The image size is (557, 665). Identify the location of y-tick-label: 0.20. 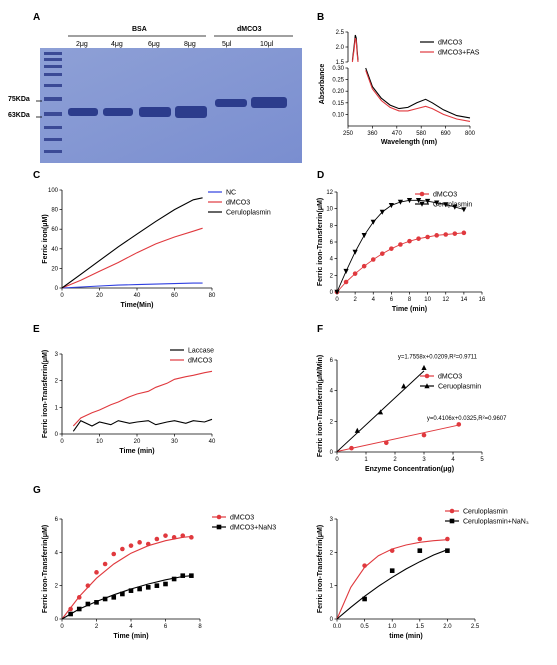
(338, 92).